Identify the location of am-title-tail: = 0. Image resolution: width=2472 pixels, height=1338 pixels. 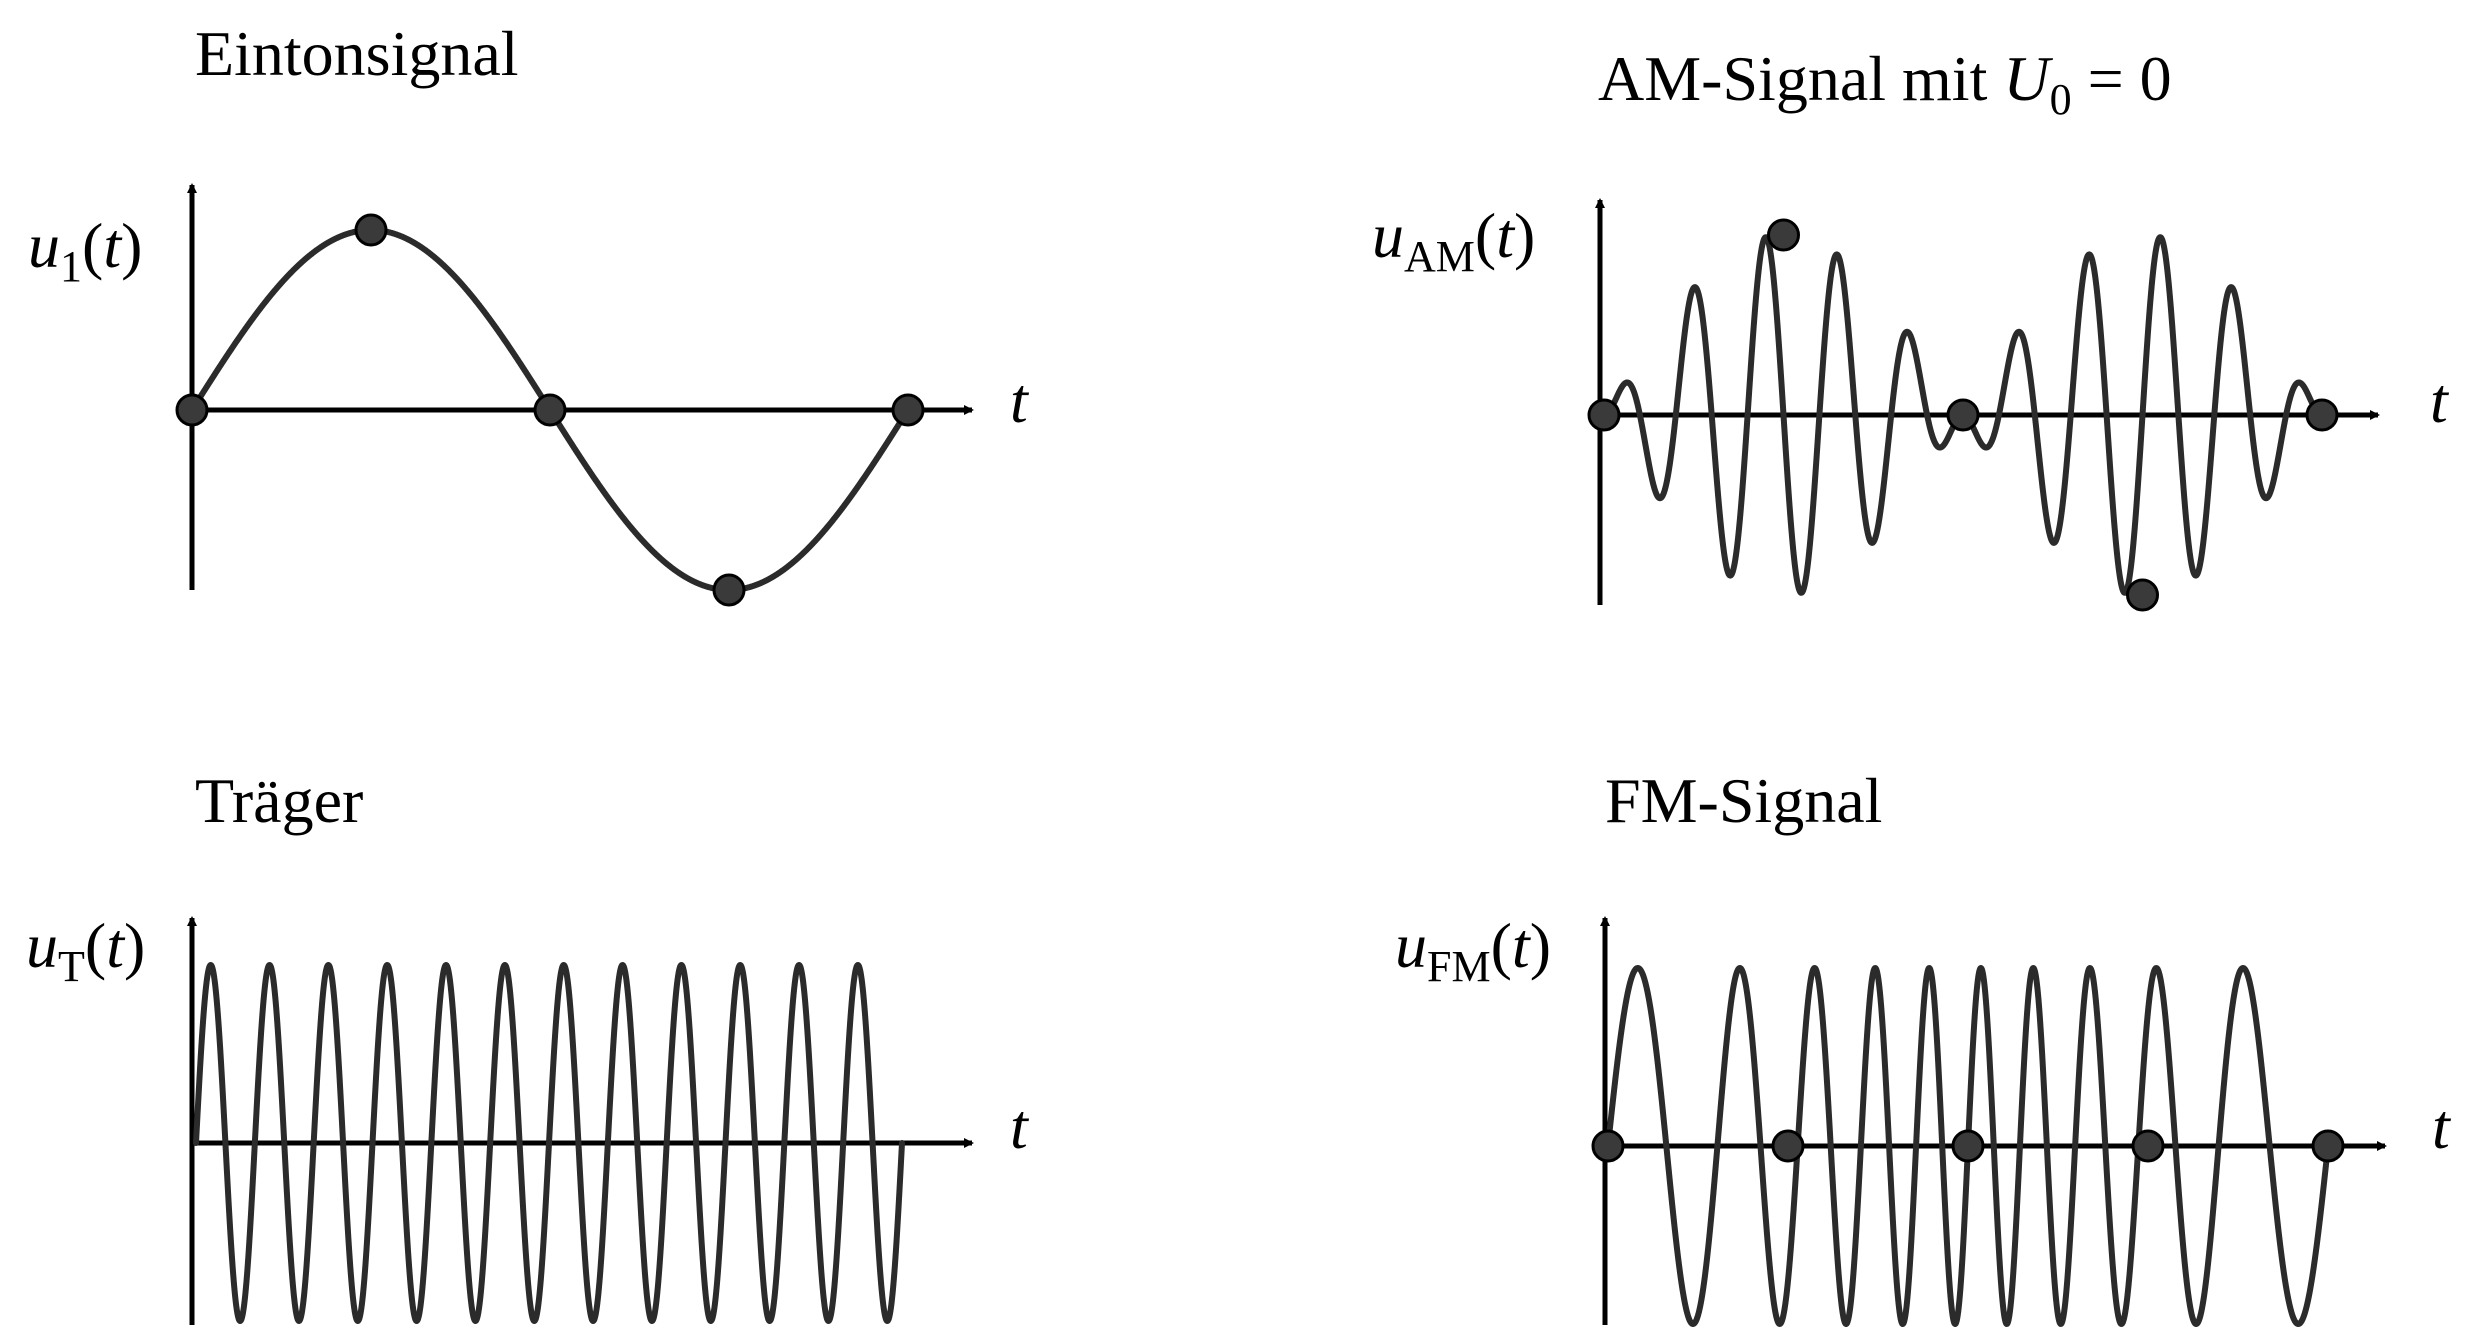
(2122, 78).